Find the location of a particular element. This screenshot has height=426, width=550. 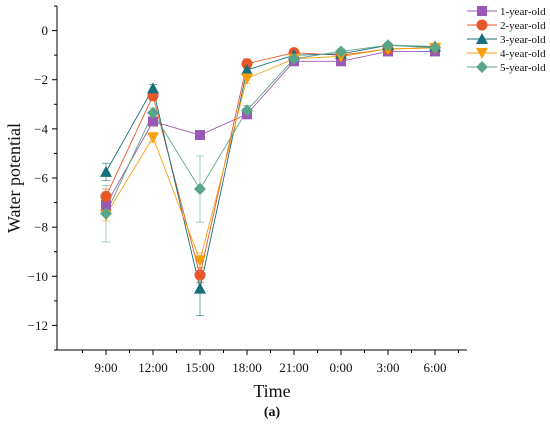

x-tick-label: 21:00 is located at coordinates (294, 367).